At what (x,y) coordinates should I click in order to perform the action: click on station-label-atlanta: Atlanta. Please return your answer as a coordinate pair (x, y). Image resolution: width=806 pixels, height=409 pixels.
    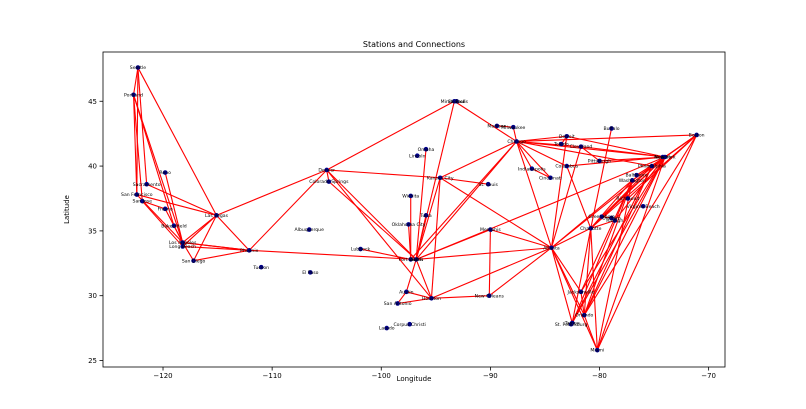
    Looking at the image, I should click on (551, 248).